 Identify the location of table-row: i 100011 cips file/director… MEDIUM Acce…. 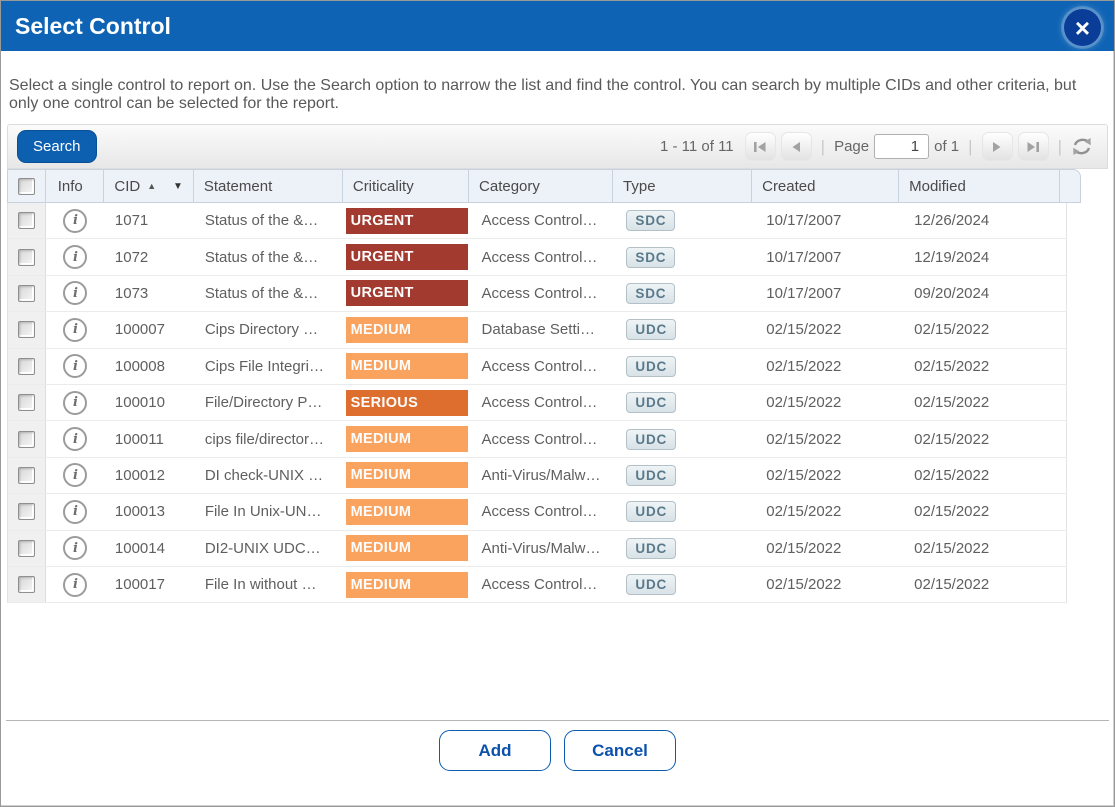
(537, 439).